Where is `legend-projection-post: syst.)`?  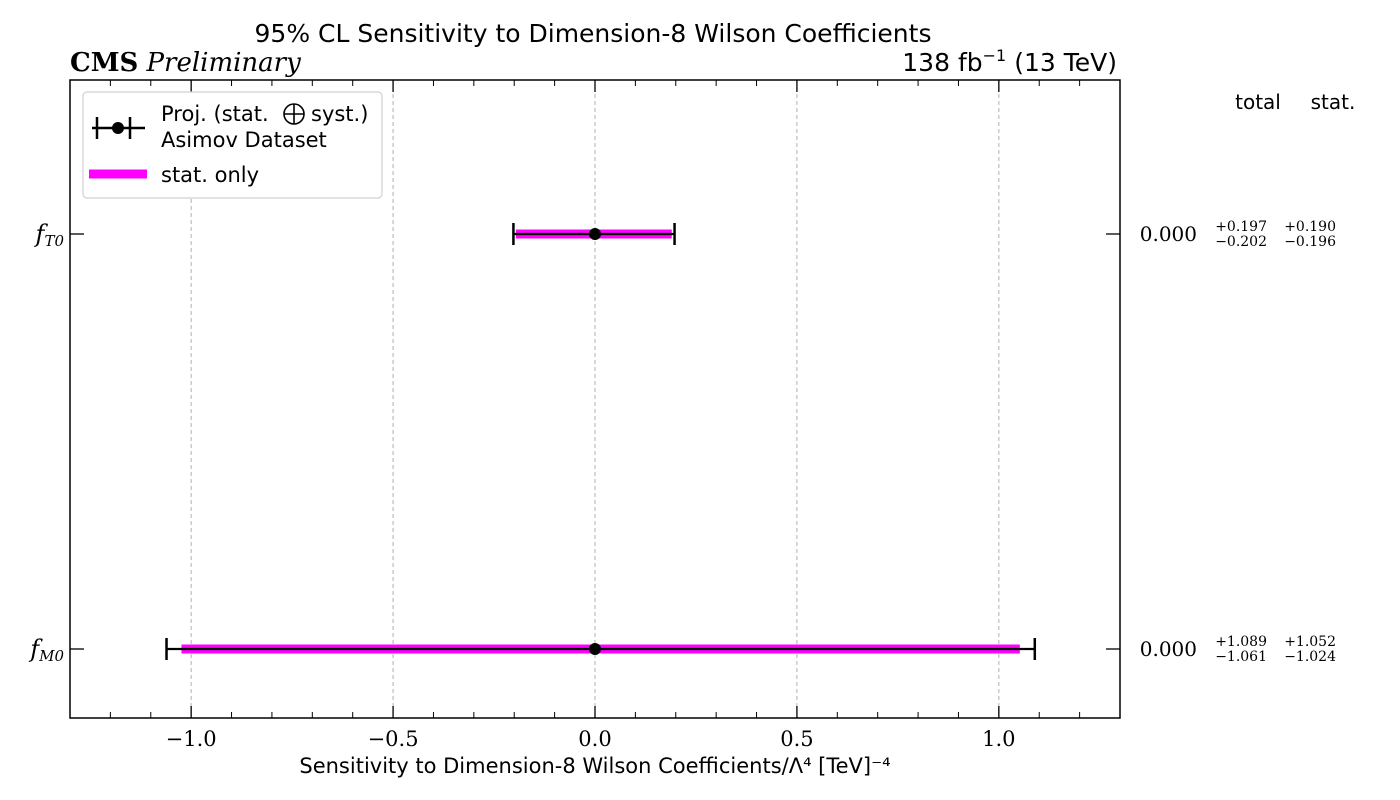 legend-projection-post: syst.) is located at coordinates (339, 114).